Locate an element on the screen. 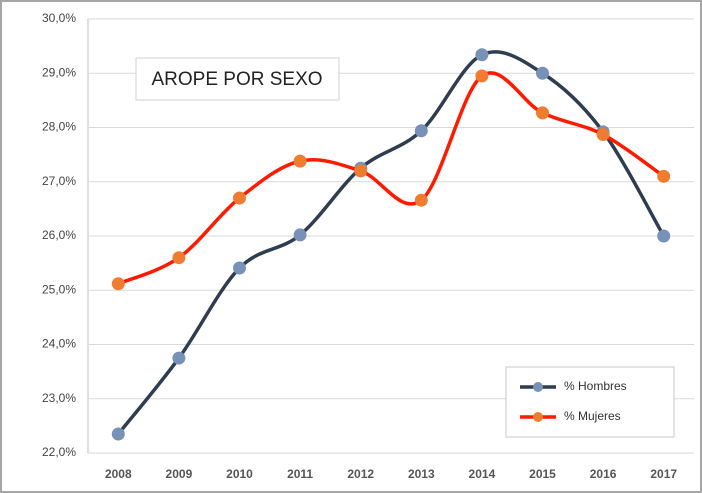 The height and width of the screenshot is (493, 702). title-box is located at coordinates (237, 79).